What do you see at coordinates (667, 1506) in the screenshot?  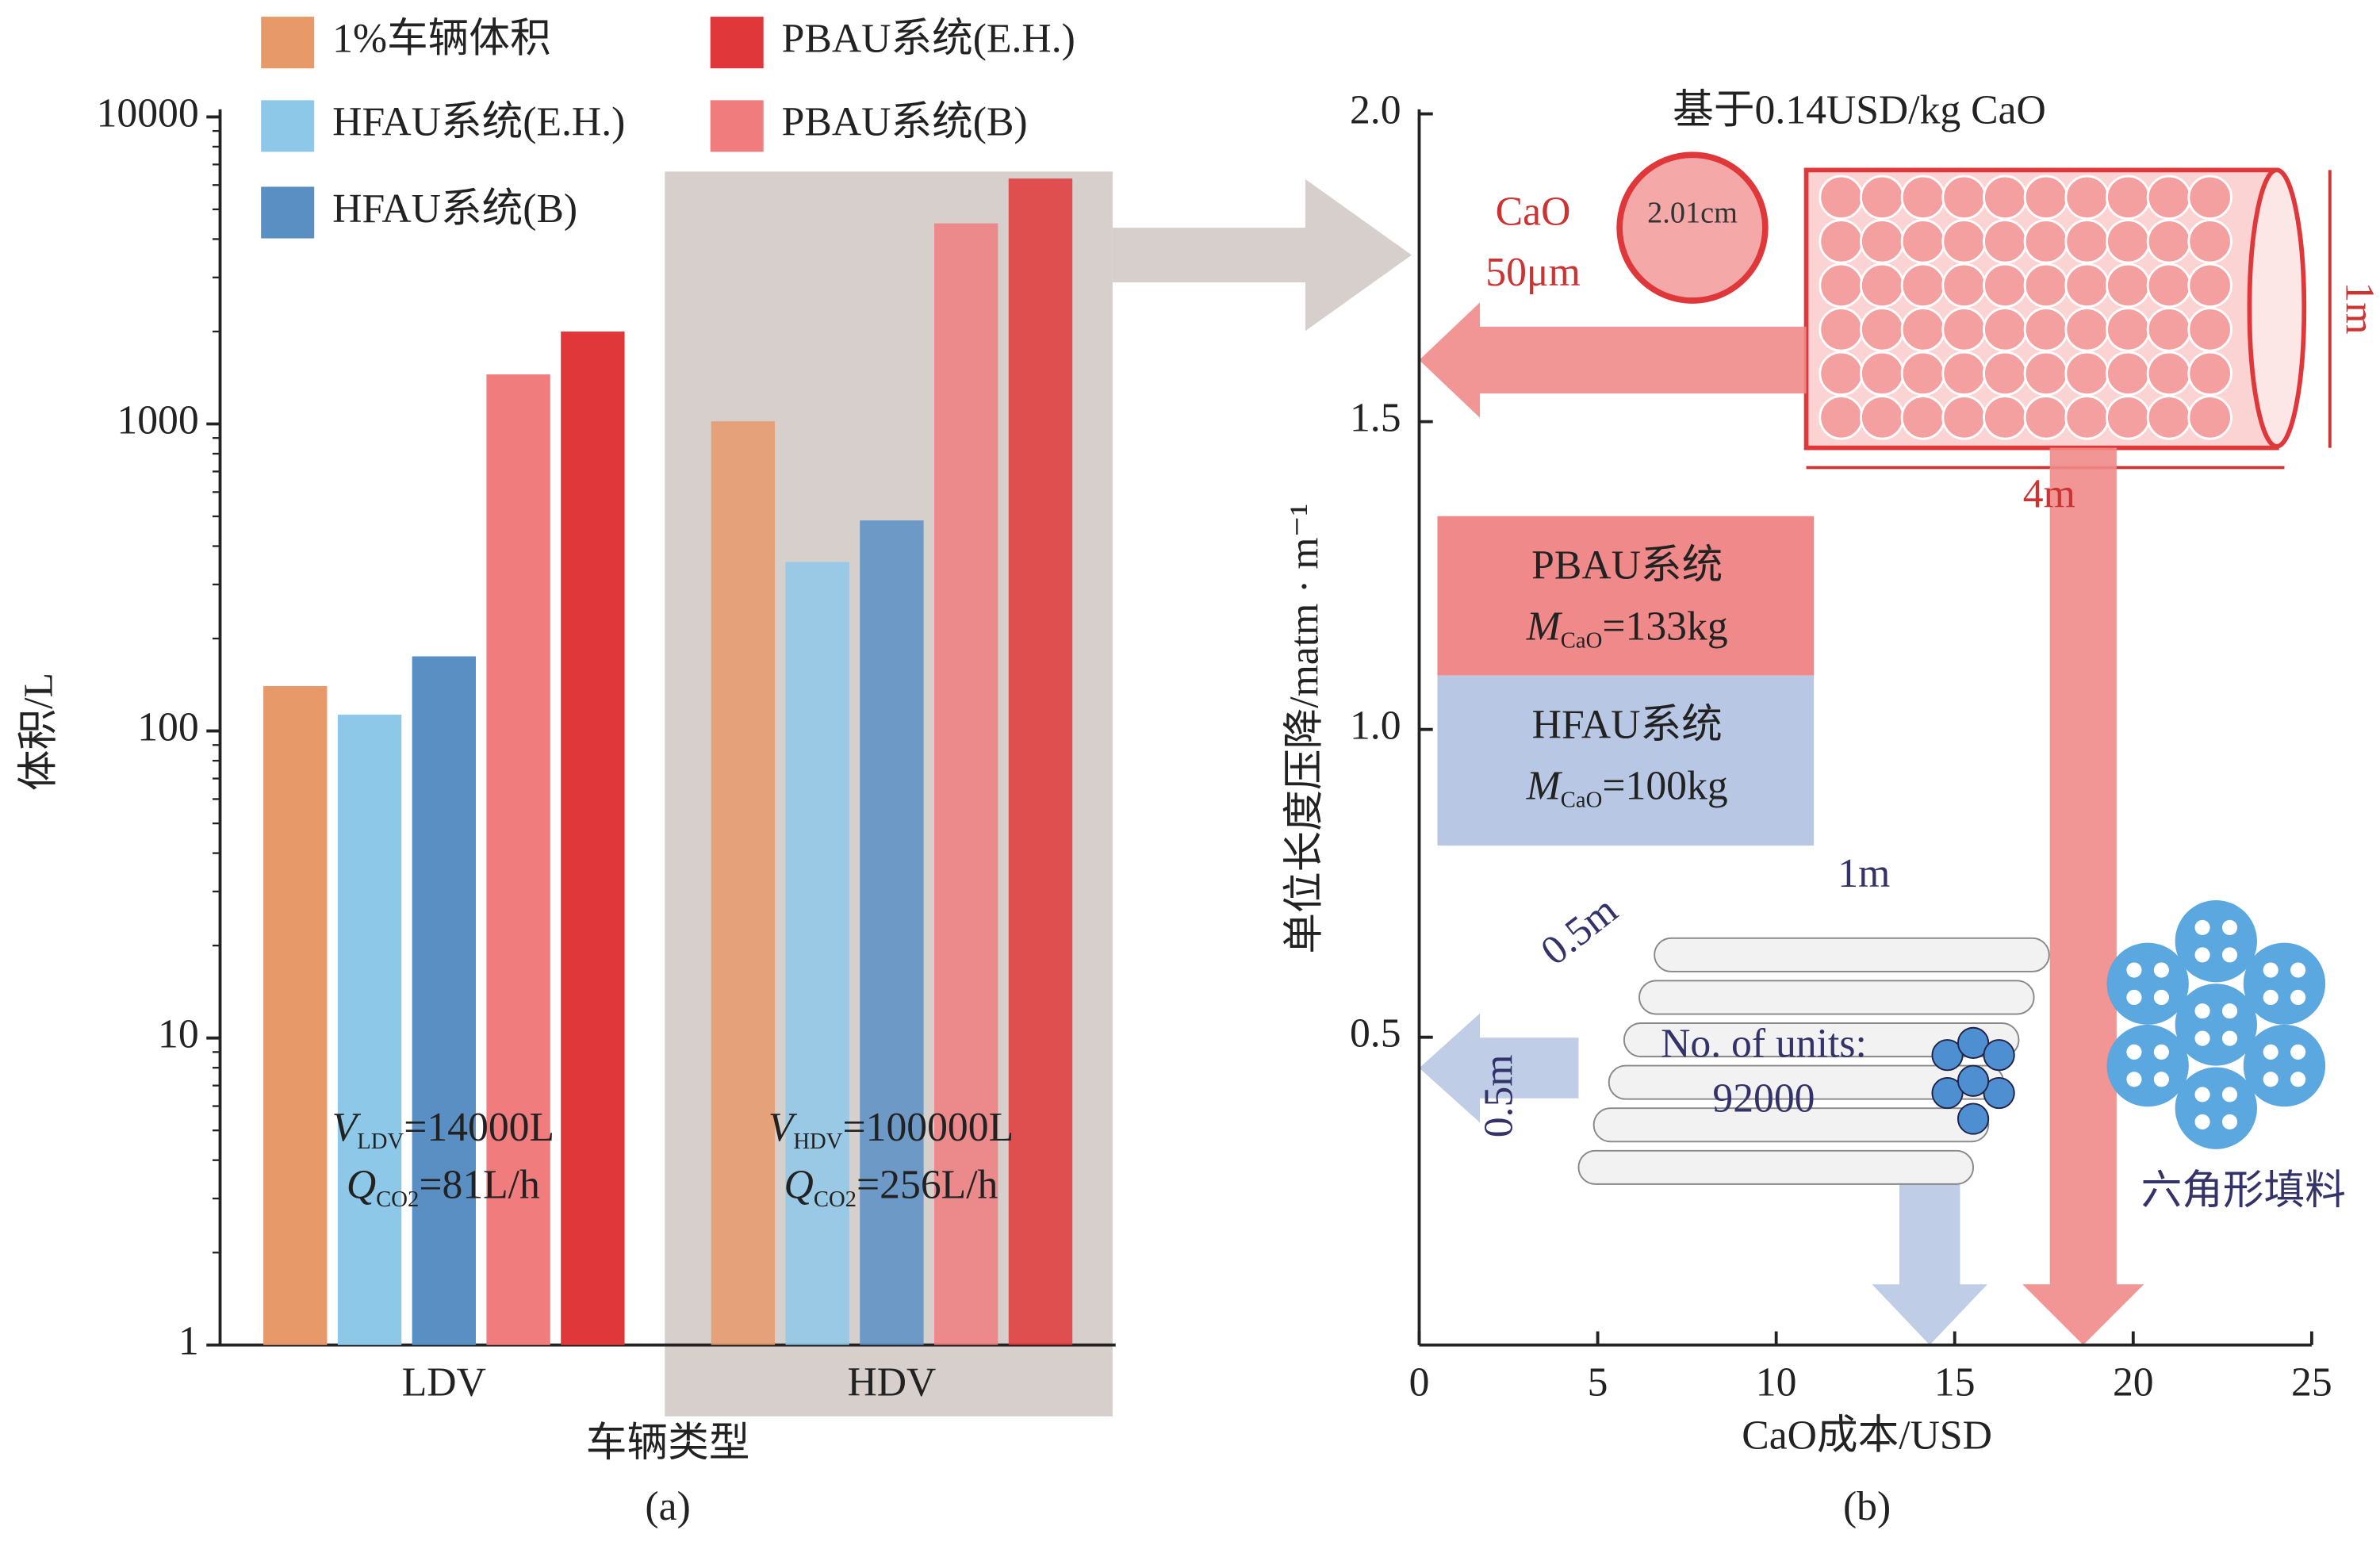 I see `caption: (a)` at bounding box center [667, 1506].